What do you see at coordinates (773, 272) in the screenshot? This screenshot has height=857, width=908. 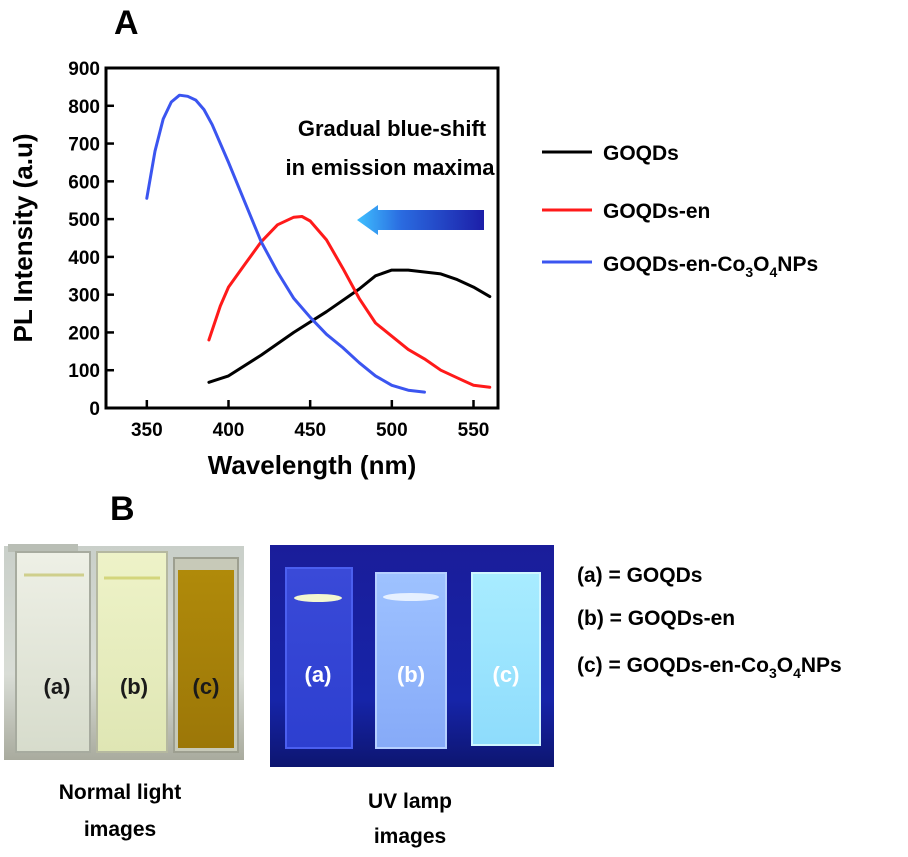 I see `legend-label-sub-2: 4` at bounding box center [773, 272].